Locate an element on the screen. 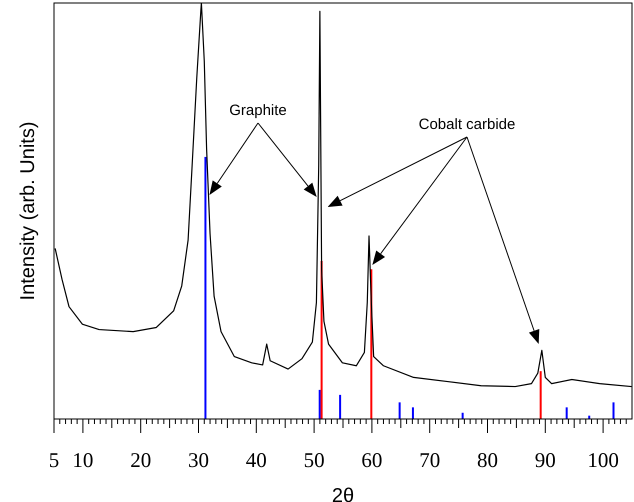 The width and height of the screenshot is (634, 502). x-tick-label: 50 is located at coordinates (314, 460).